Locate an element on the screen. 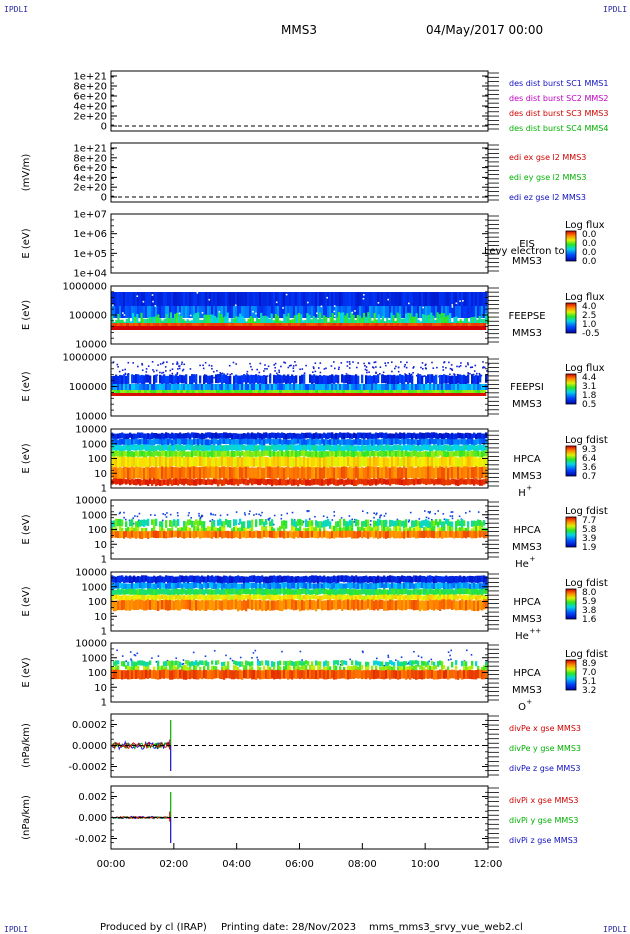 The width and height of the screenshot is (630, 934). colorbar-tick-2-1: 0.0 is located at coordinates (589, 244).